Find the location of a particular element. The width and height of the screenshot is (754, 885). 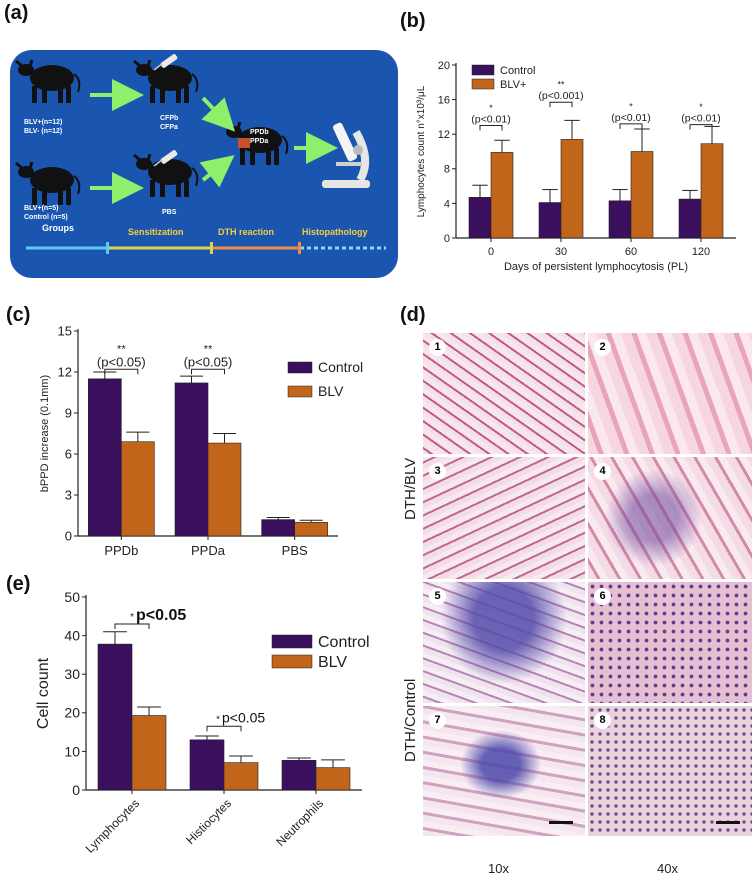

micrograph-number: 5 is located at coordinates (437, 596).